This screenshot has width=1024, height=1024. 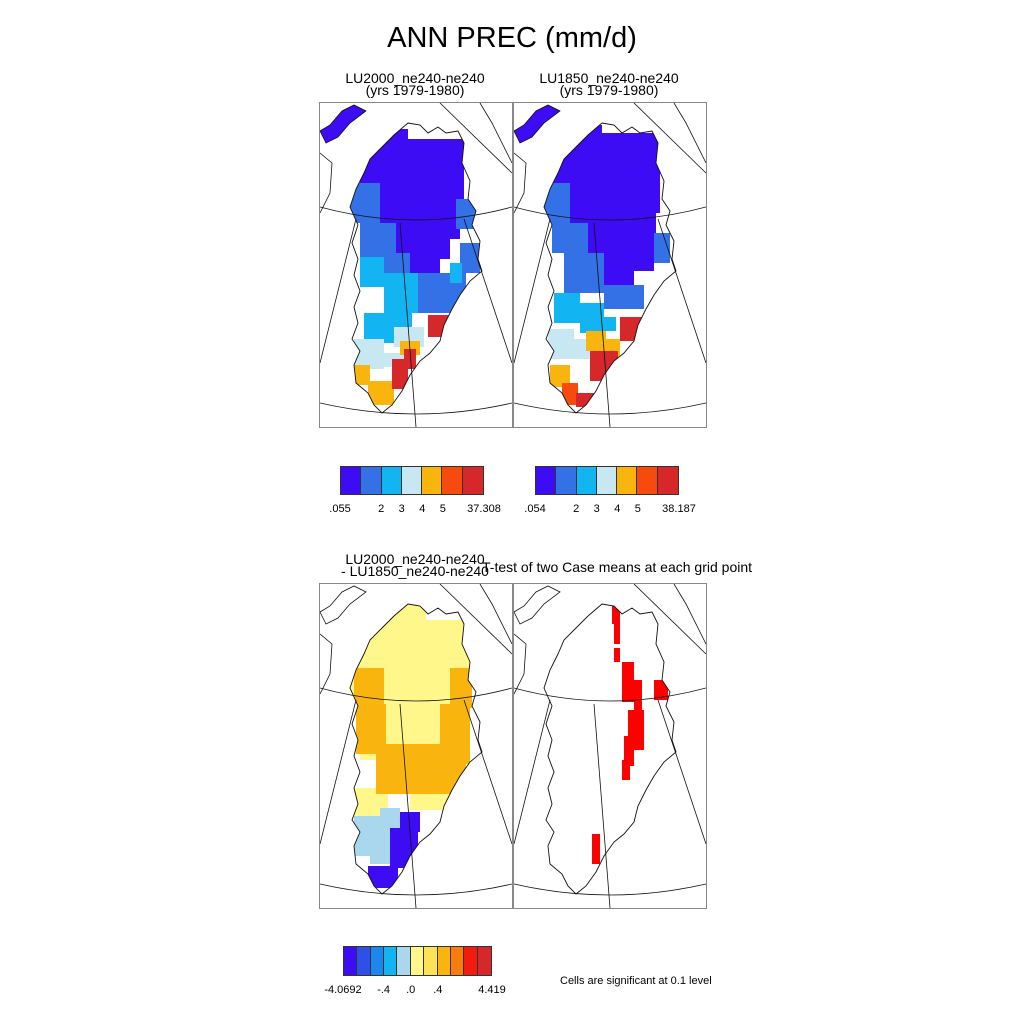 I want to click on panel-title-bottom-left: LU2000_ne240-ne240 - LU1850_ne240-ne240, so click(x=415, y=565).